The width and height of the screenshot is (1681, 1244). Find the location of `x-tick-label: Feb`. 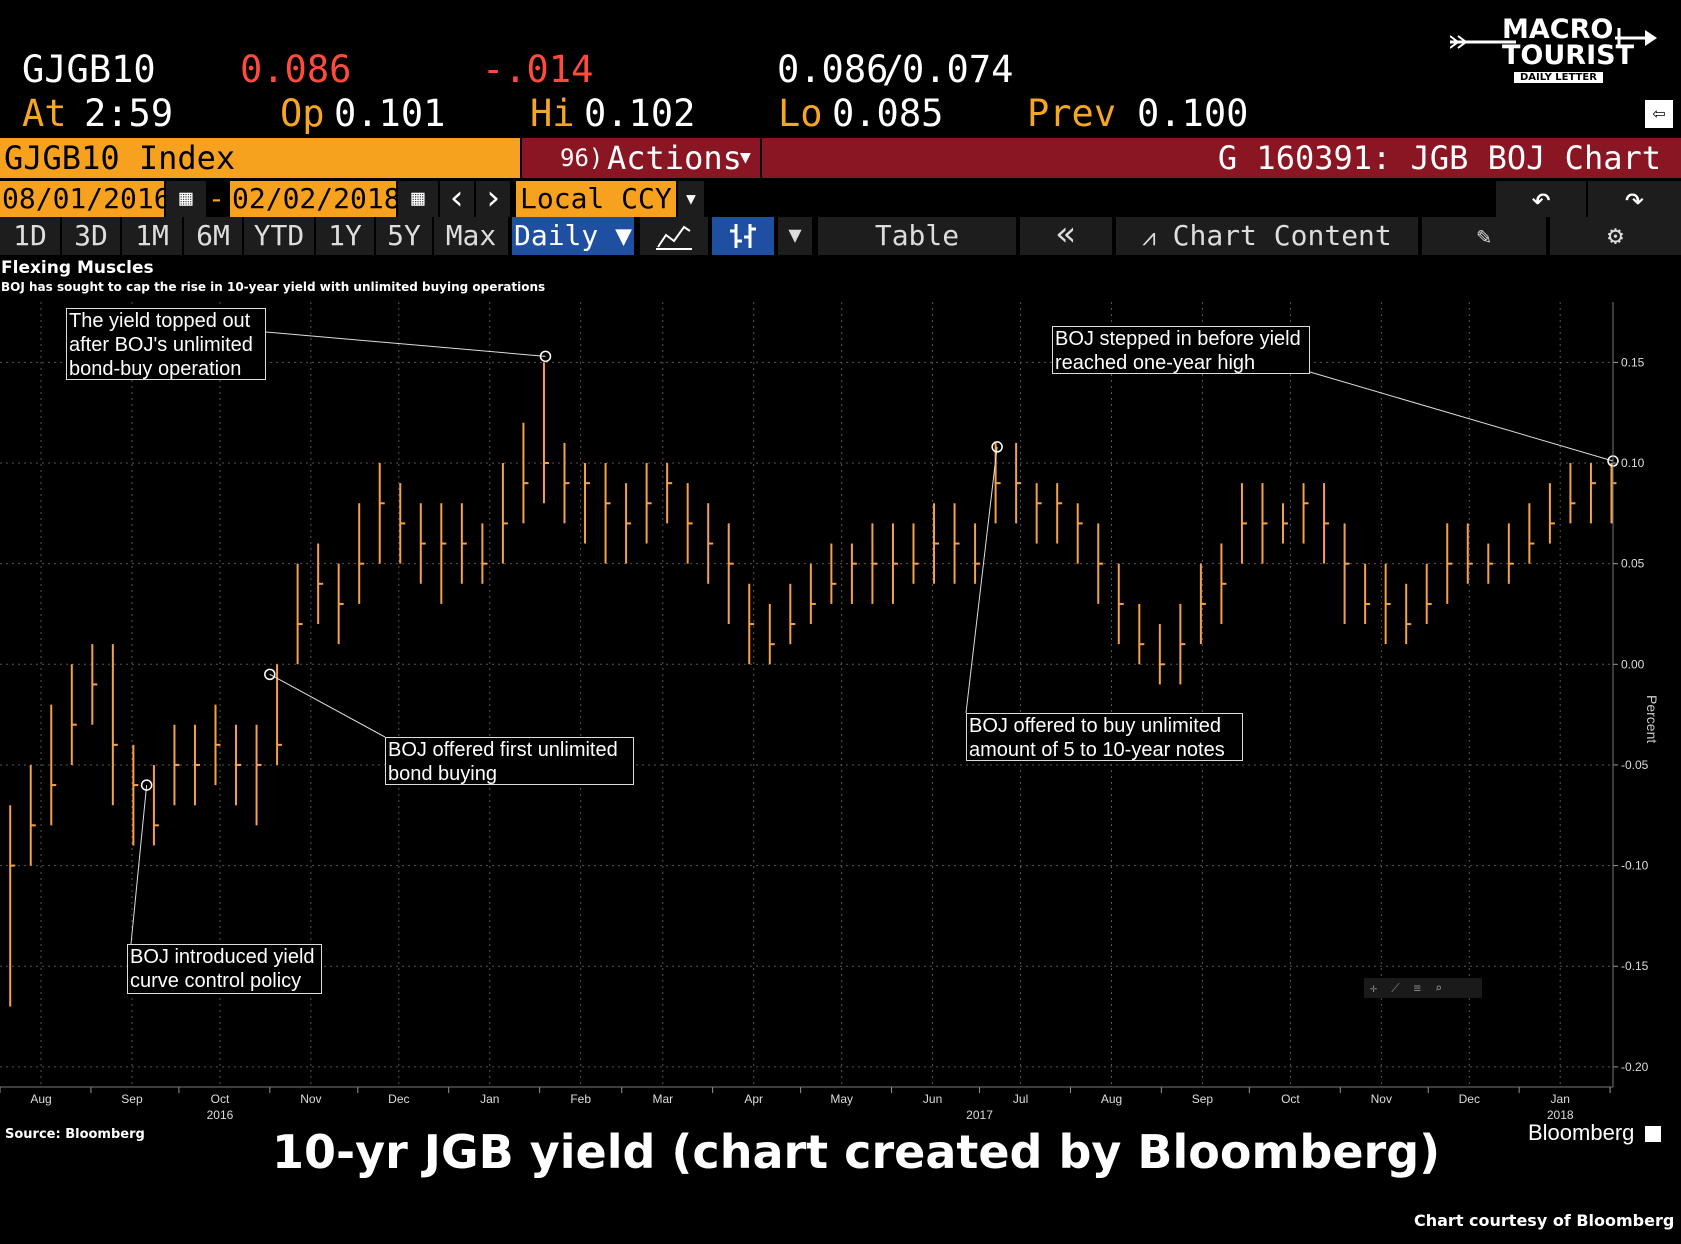

x-tick-label: Feb is located at coordinates (580, 1099).